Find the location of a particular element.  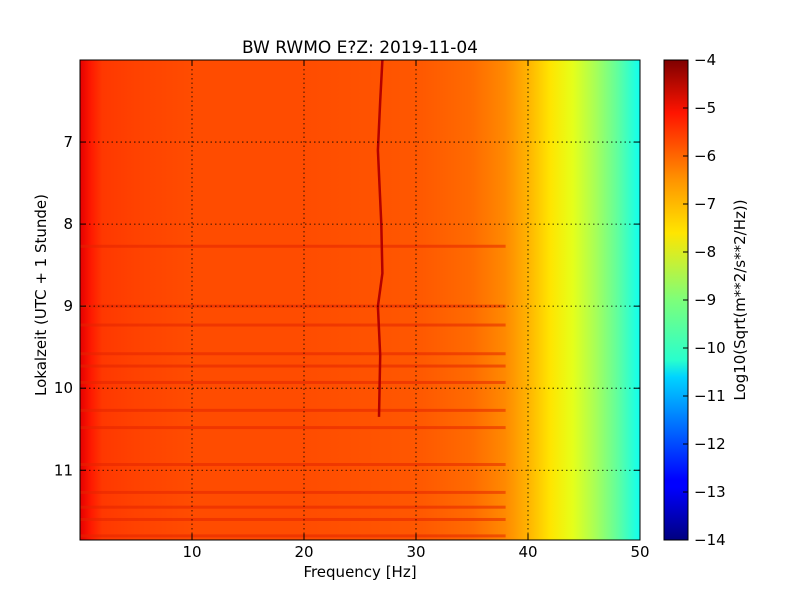

colorbar-ticks: −4 −5 −6 −7 −8 −9 −10 −11 −12 −13 −14 is located at coordinates (704, 300).